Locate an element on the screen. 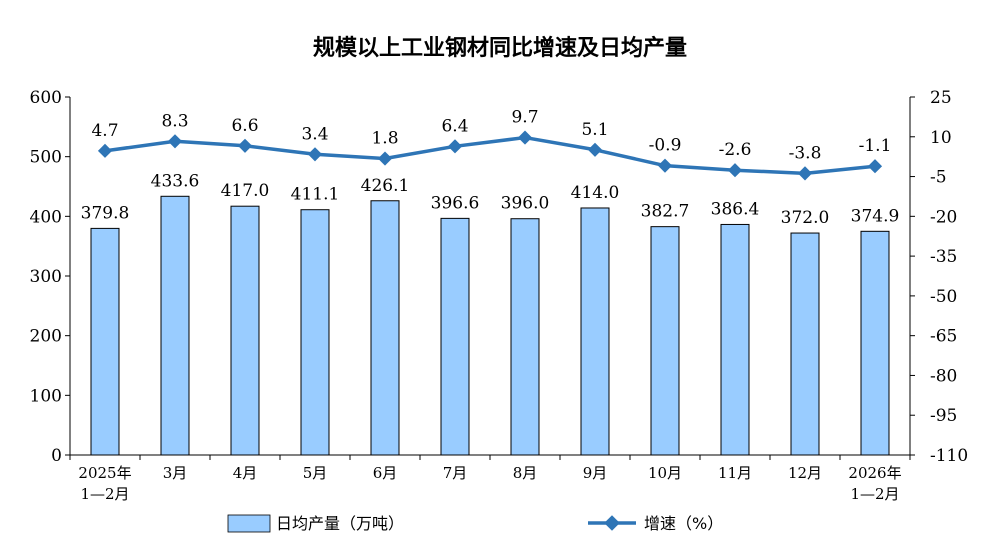 Image resolution: width=1000 pixels, height=541 pixels. y-left-tick-label: 400 is located at coordinates (46, 217).